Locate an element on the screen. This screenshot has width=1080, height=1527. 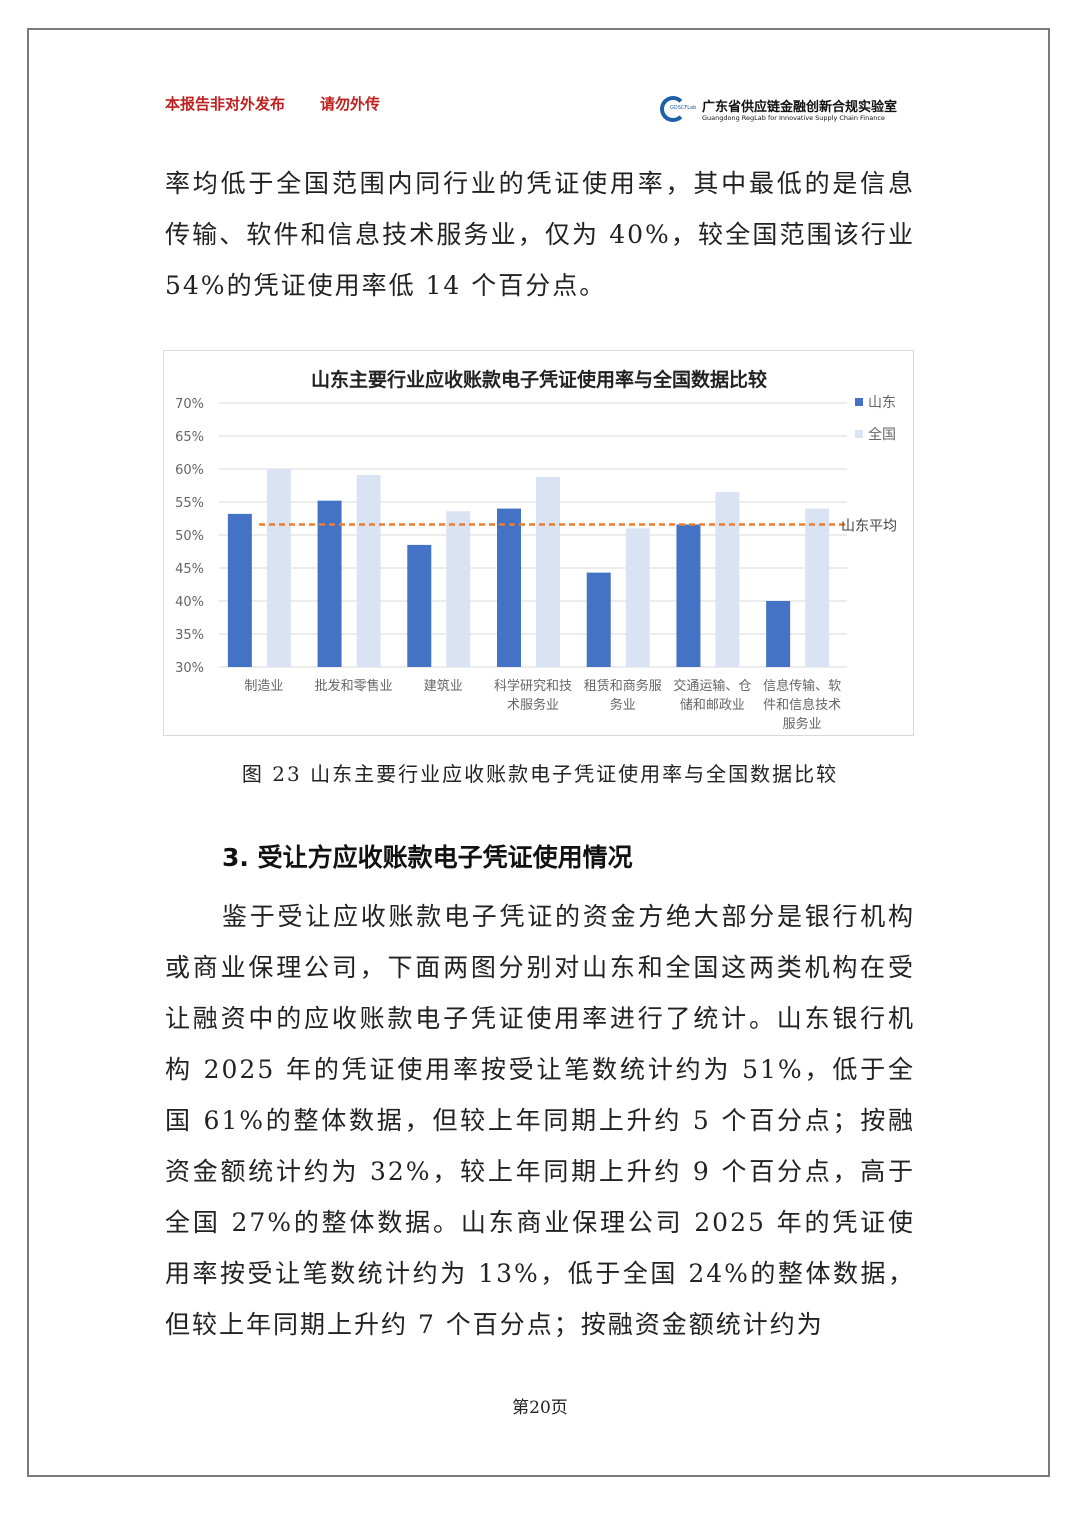
y-tick-label: 40% is located at coordinates (189, 602).